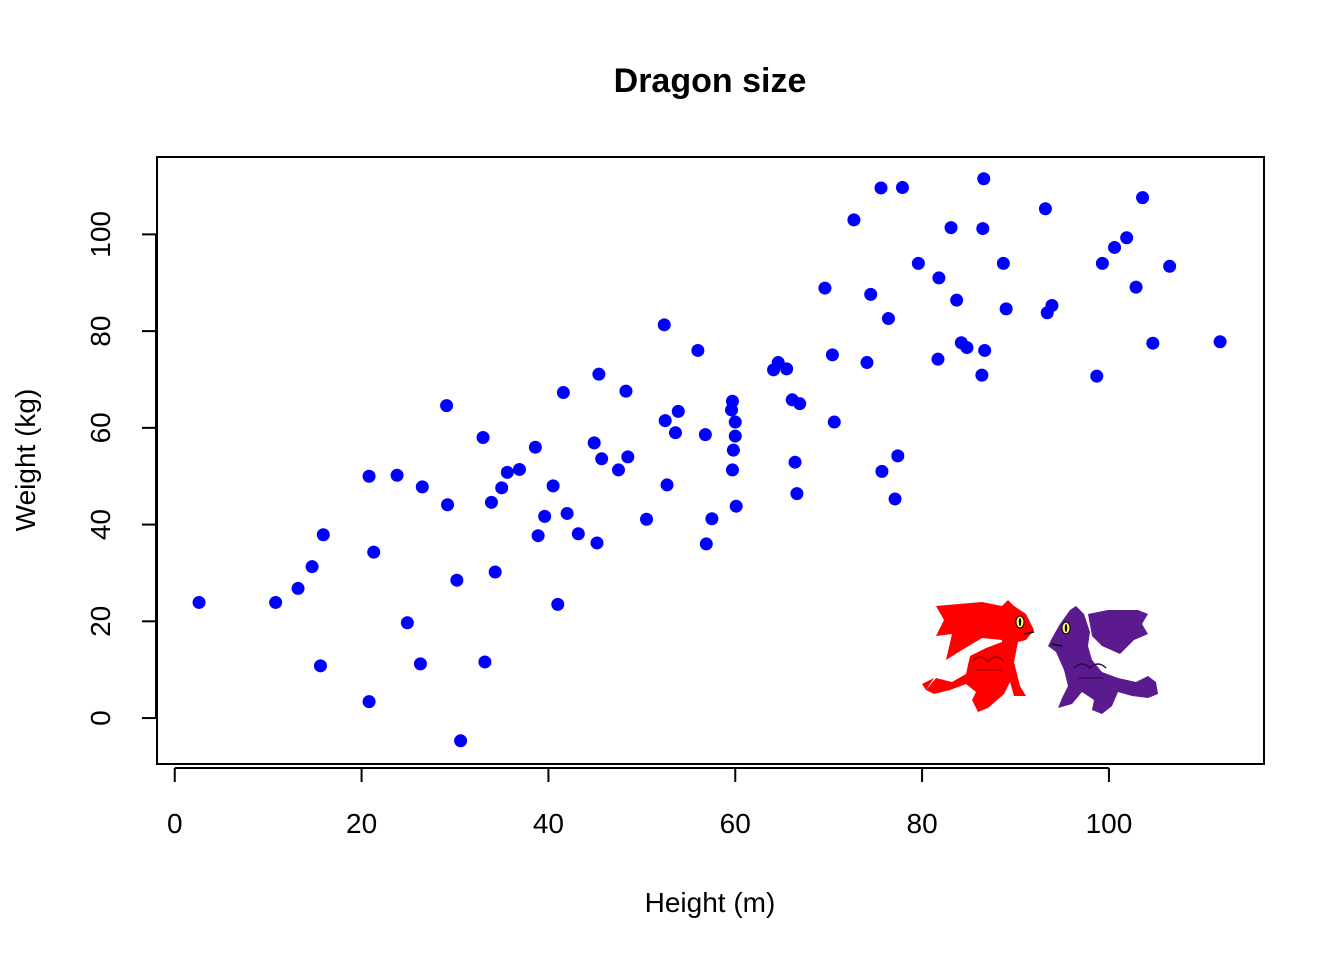 The image size is (1344, 960). Describe the element at coordinates (25, 460) in the screenshot. I see `y-axis-label: Weight (kg)` at that location.